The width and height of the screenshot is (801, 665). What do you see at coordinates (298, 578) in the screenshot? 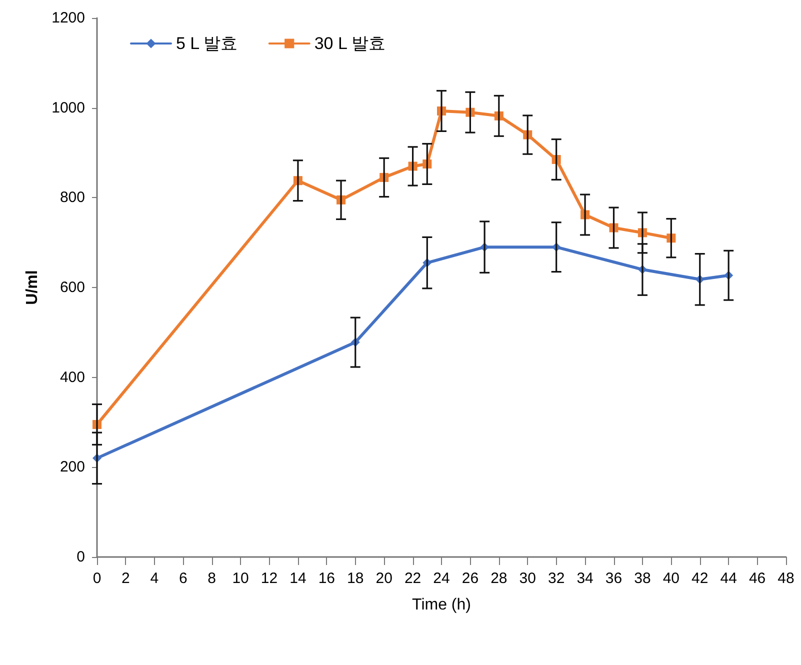
I see `x-tick-label: 14` at bounding box center [298, 578].